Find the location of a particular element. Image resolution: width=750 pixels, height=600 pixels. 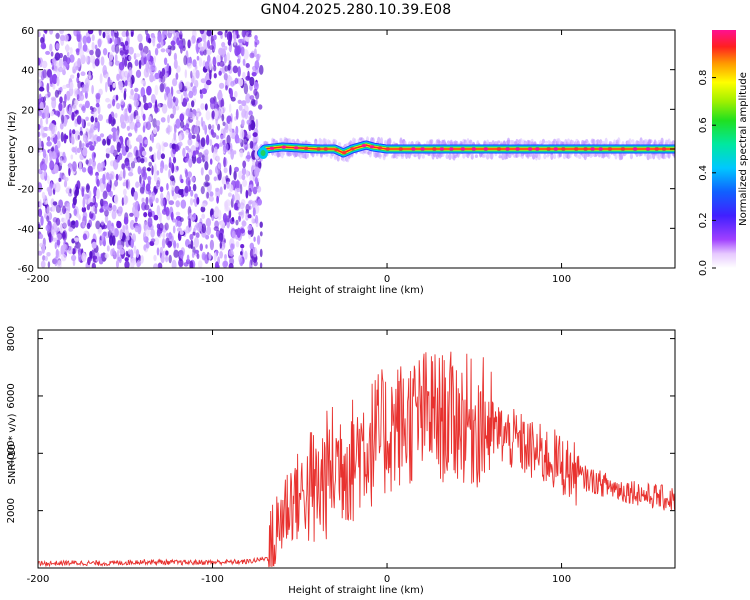

snr-ytick-label: 4000 is located at coordinates (11, 453).